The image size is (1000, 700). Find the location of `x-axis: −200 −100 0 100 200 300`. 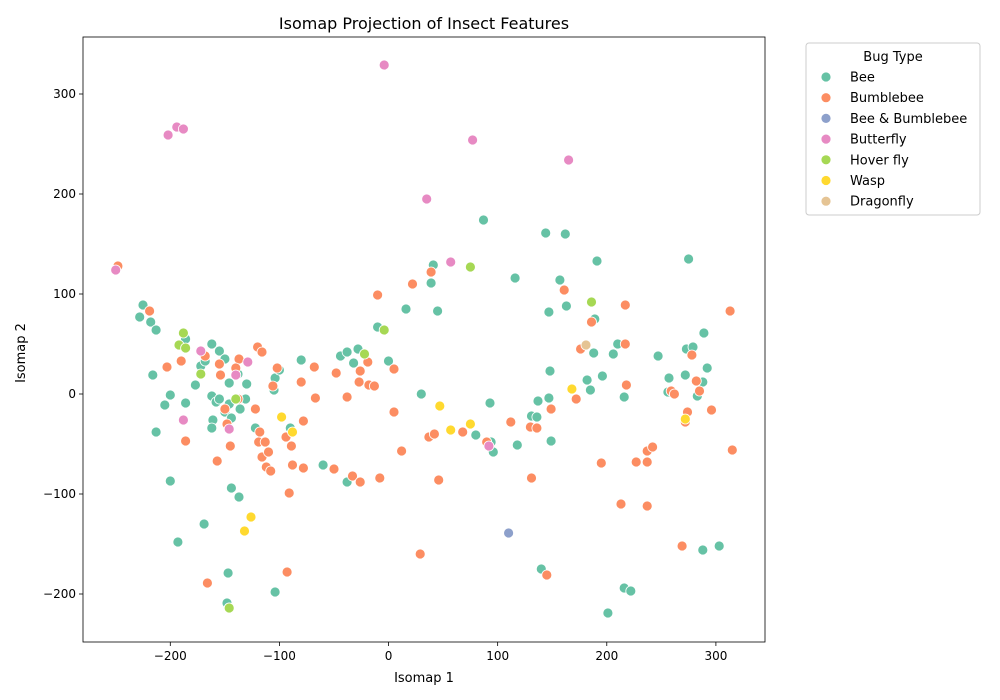

x-axis: −200 −100 0 100 200 300 is located at coordinates (440, 652).